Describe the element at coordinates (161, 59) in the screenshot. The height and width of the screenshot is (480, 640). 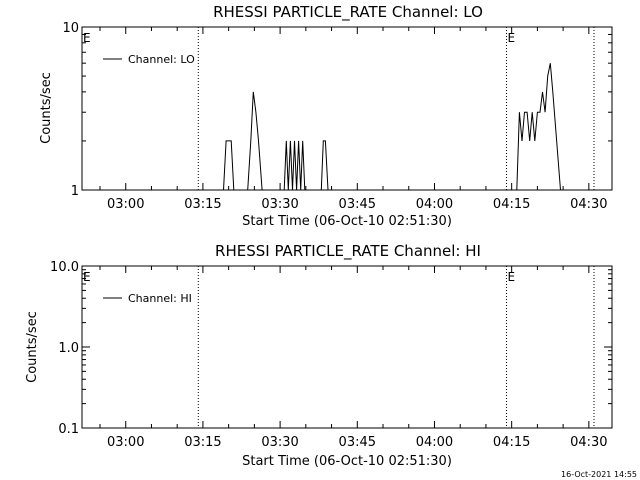
I see `legend-label-lo: Channel: LO` at that location.